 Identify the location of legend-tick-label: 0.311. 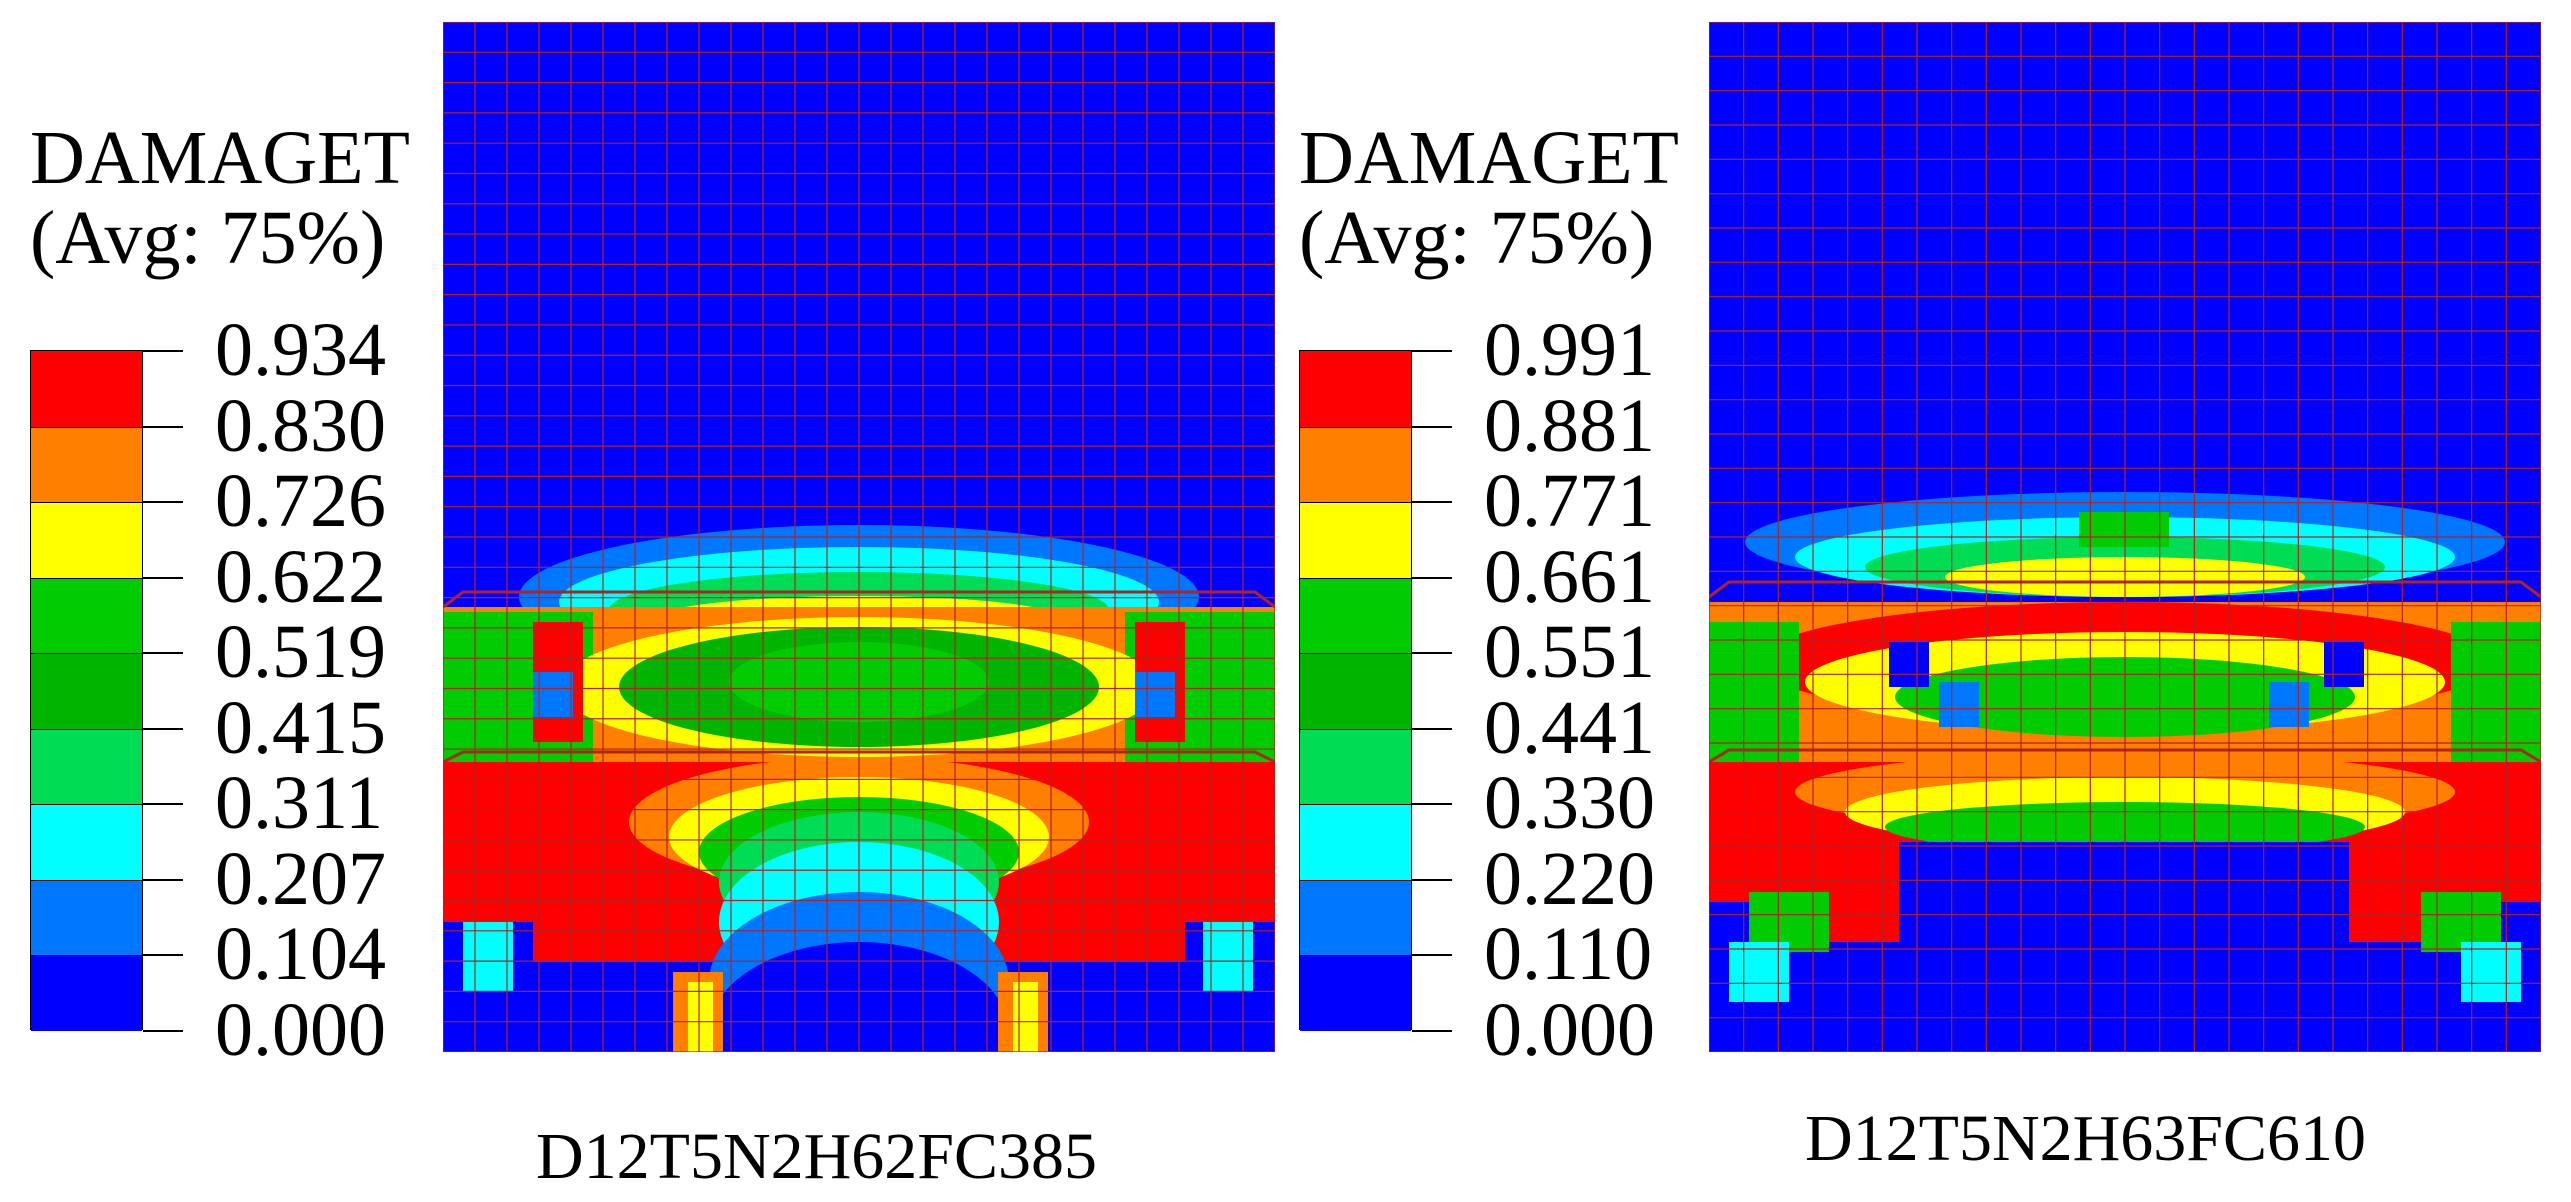
(299, 803).